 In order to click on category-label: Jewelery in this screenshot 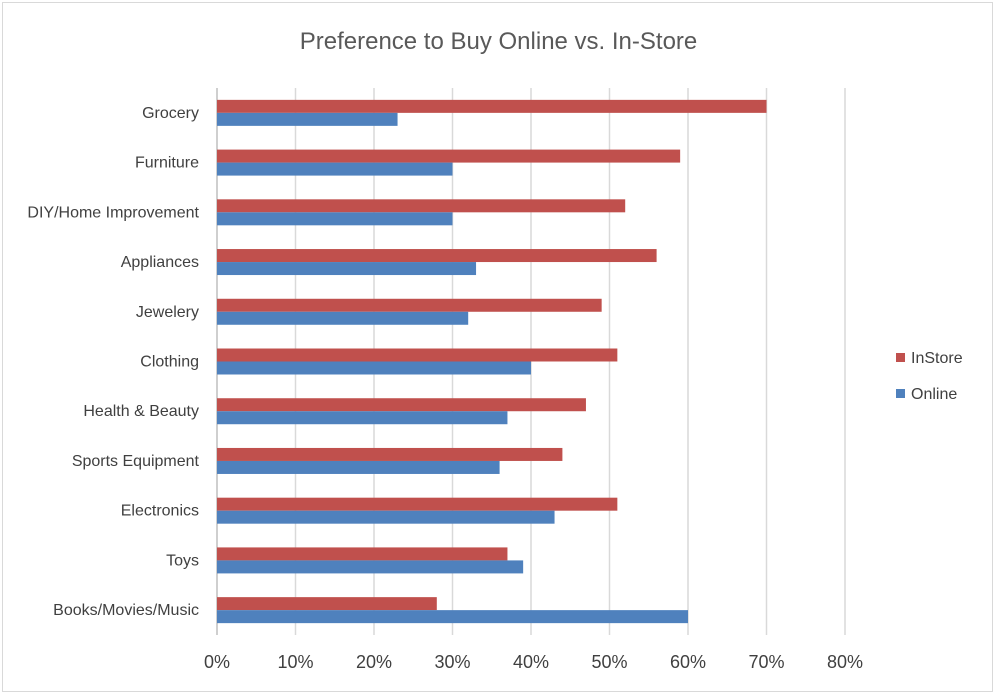, I will do `click(167, 312)`.